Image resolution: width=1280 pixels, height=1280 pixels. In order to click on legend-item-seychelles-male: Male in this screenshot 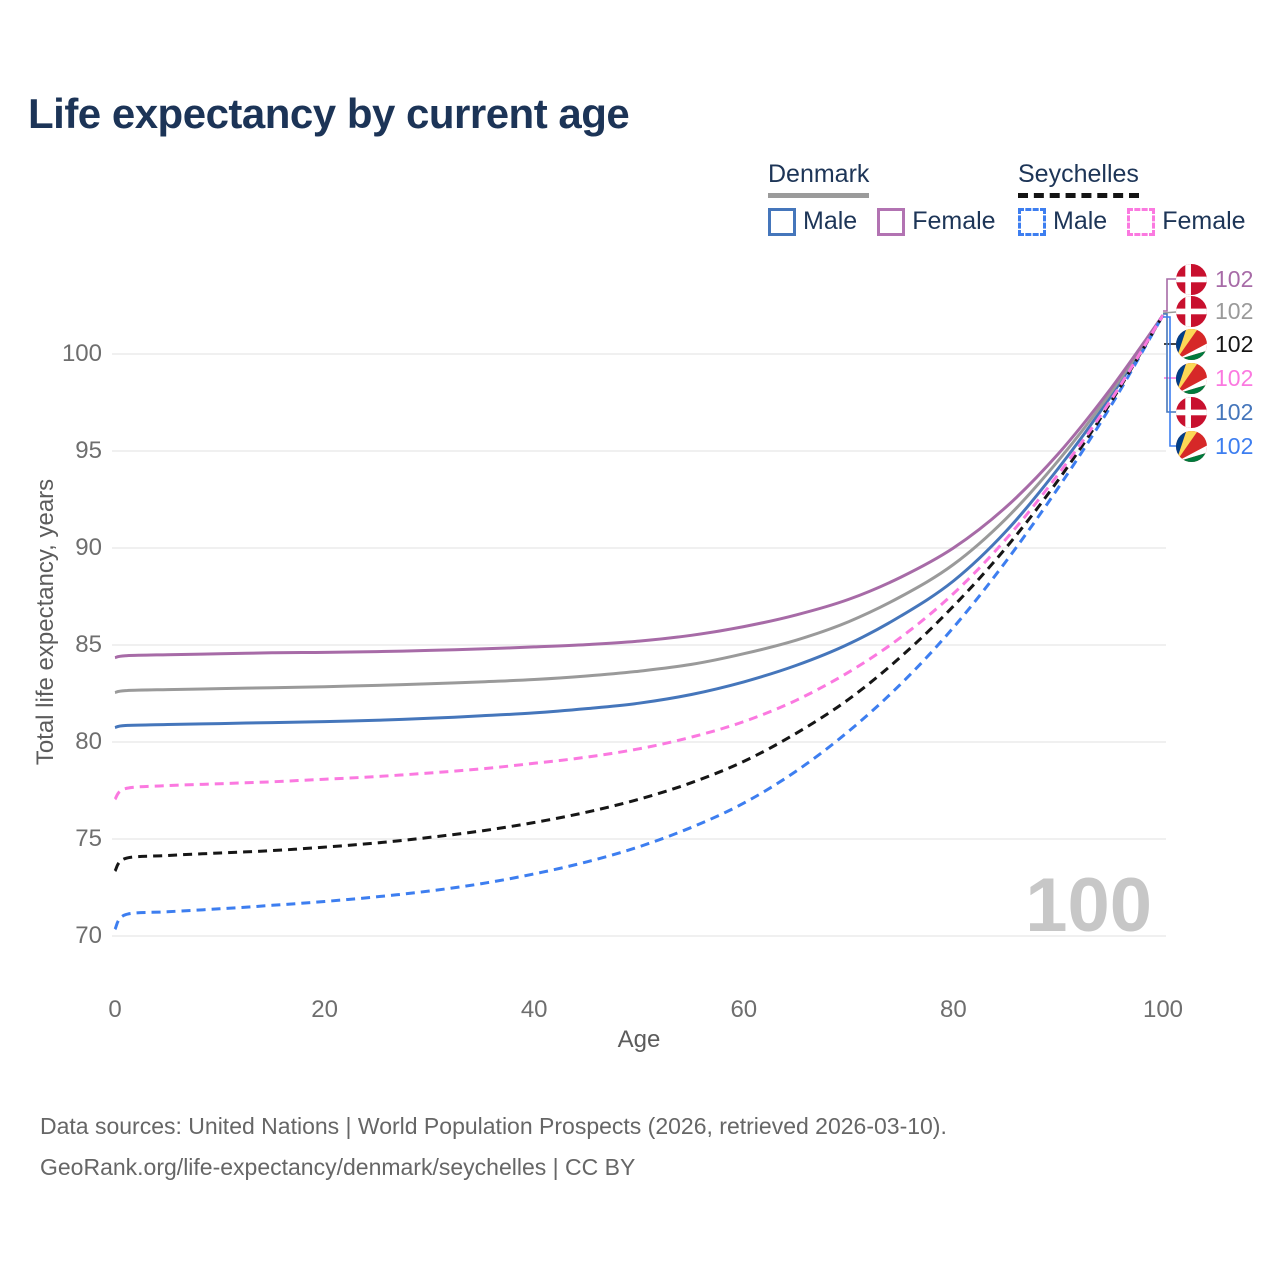, I will do `click(1062, 221)`.